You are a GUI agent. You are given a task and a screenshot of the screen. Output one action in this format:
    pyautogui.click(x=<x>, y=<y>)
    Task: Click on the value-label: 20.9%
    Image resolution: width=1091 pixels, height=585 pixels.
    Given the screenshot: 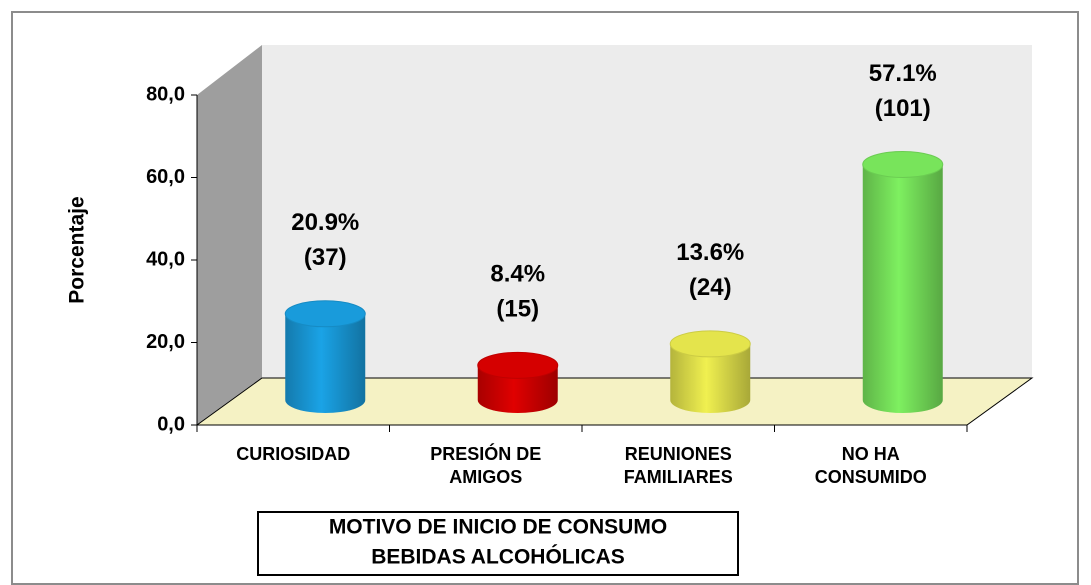 What is the action you would take?
    pyautogui.click(x=325, y=222)
    